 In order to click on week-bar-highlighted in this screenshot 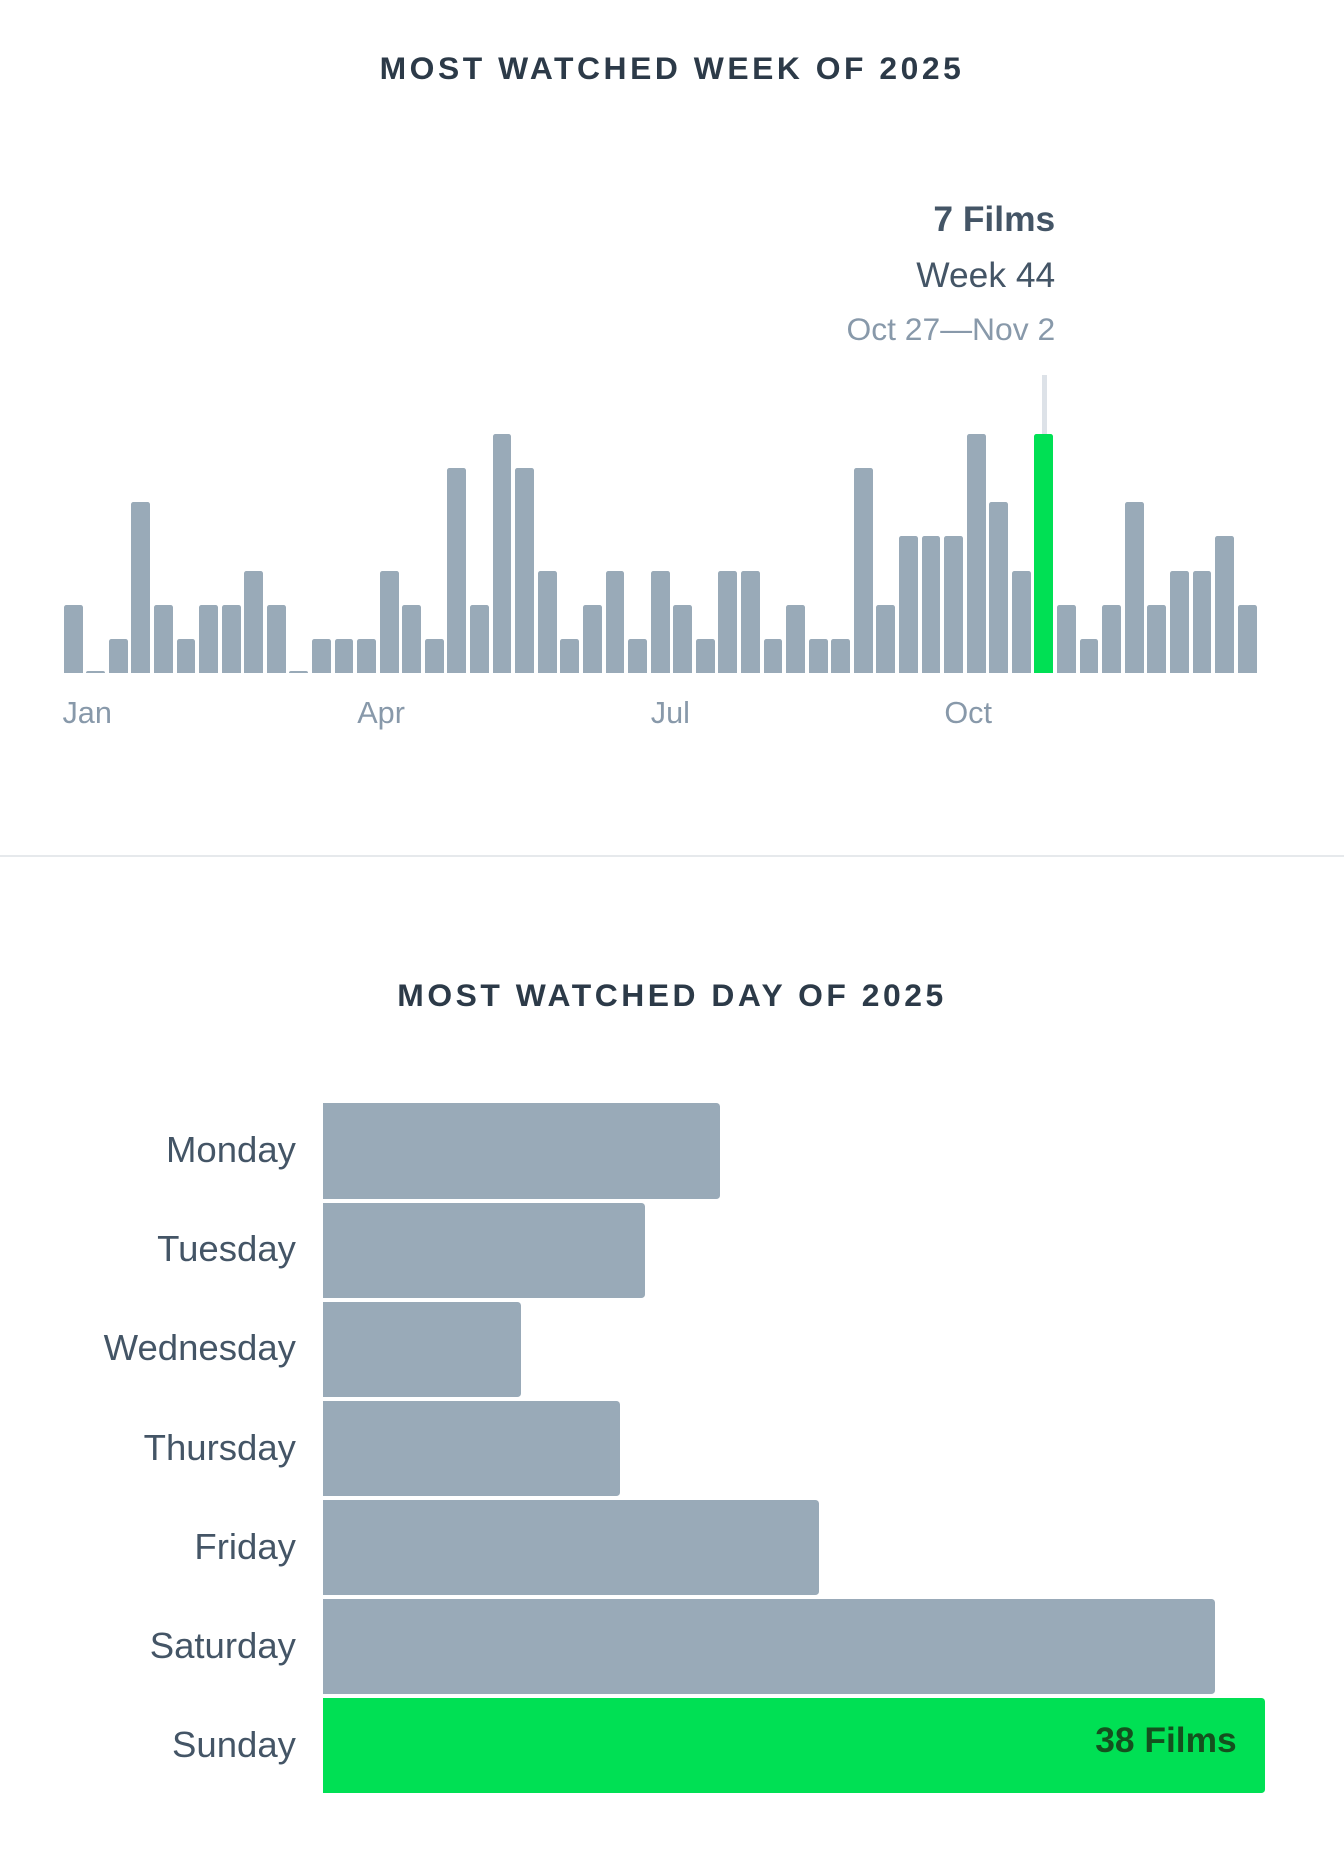, I will do `click(1044, 553)`.